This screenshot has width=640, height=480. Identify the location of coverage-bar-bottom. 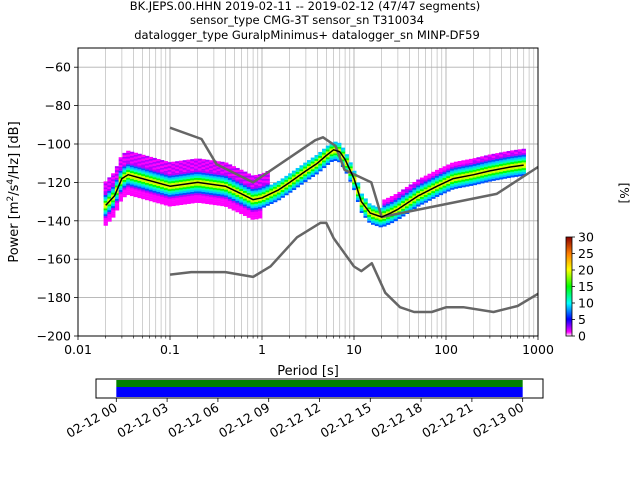
(319, 392).